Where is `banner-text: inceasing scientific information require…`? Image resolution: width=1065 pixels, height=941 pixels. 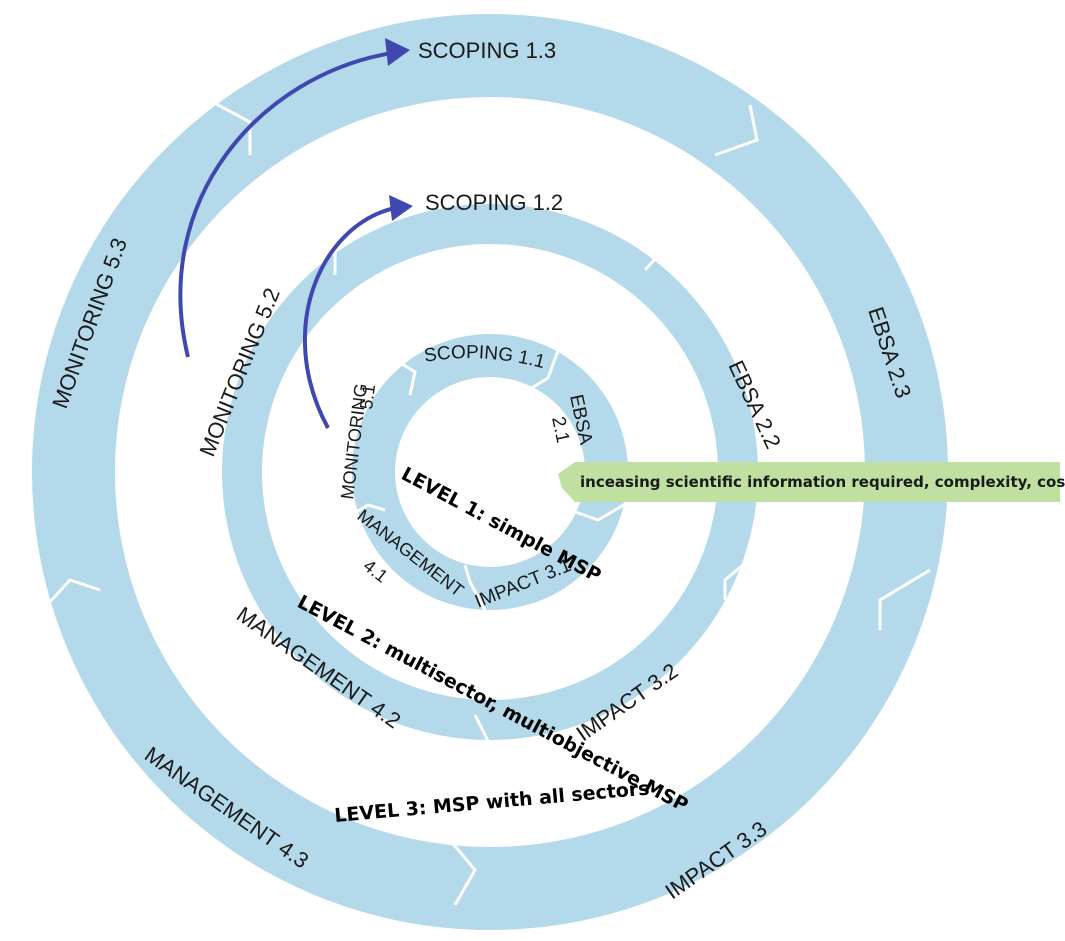
banner-text: inceasing scientific information require… is located at coordinates (822, 482).